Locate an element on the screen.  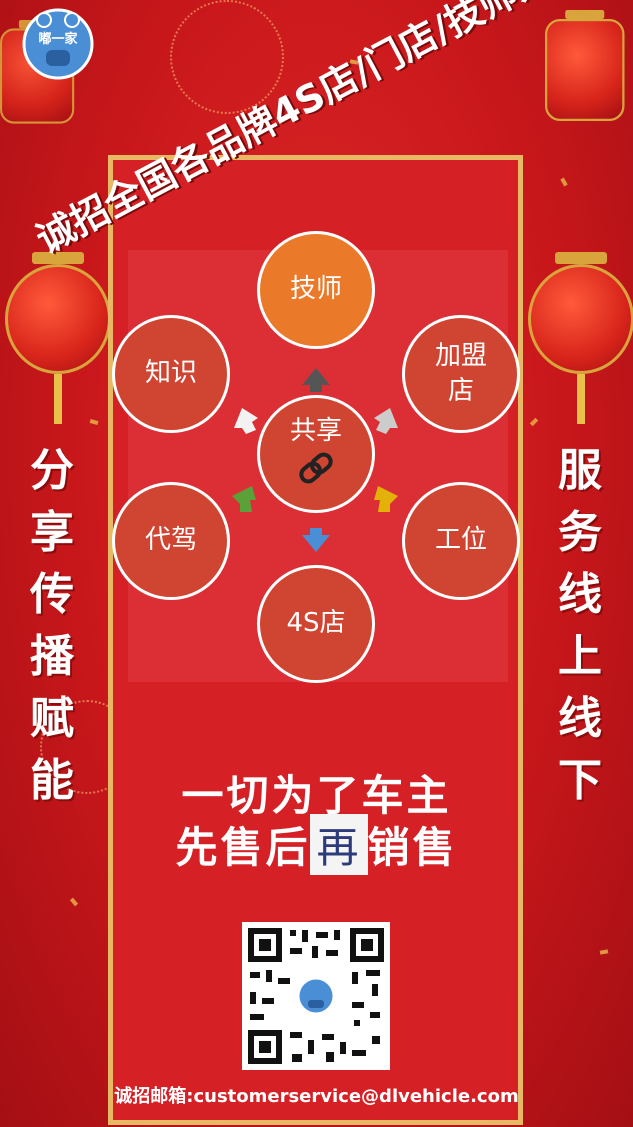
node-label: 加盟 店 is located at coordinates (460, 373).